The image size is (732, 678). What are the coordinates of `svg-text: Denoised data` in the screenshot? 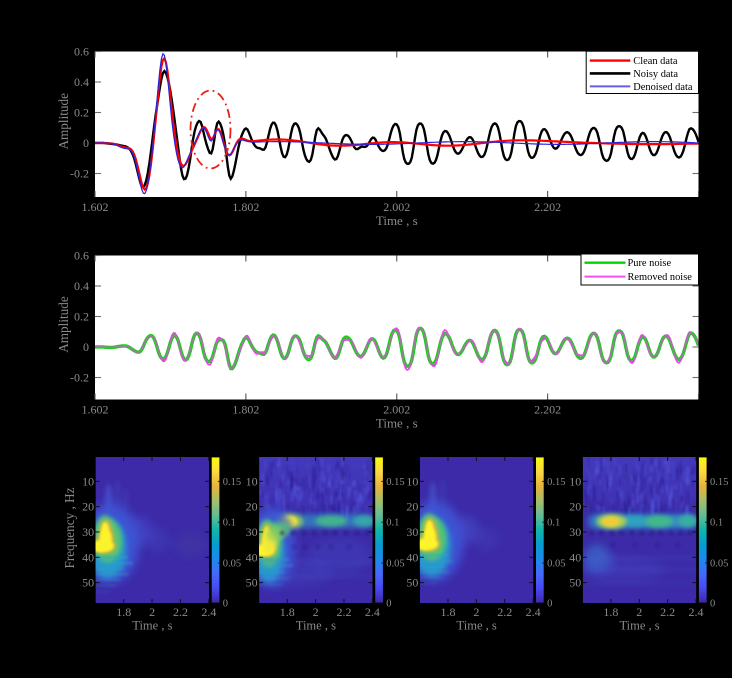 It's located at (663, 87).